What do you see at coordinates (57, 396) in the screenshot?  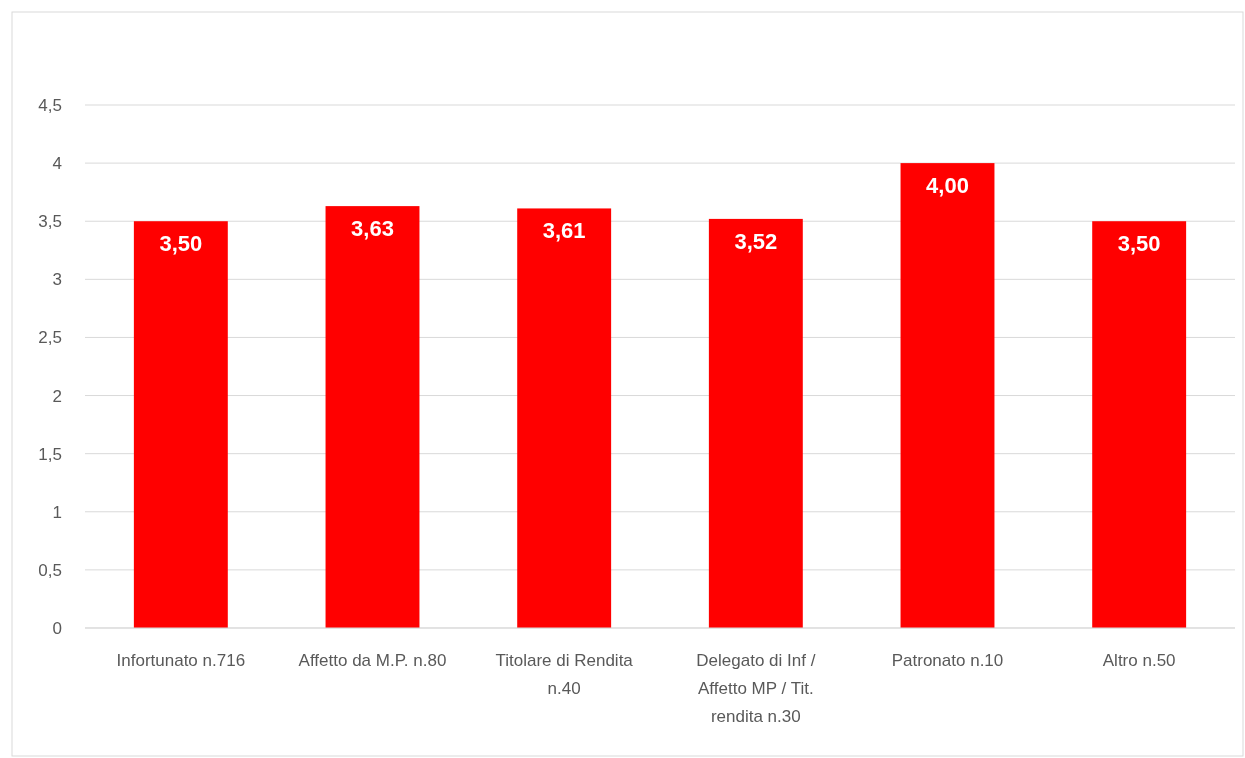 I see `y-tick-label: 2` at bounding box center [57, 396].